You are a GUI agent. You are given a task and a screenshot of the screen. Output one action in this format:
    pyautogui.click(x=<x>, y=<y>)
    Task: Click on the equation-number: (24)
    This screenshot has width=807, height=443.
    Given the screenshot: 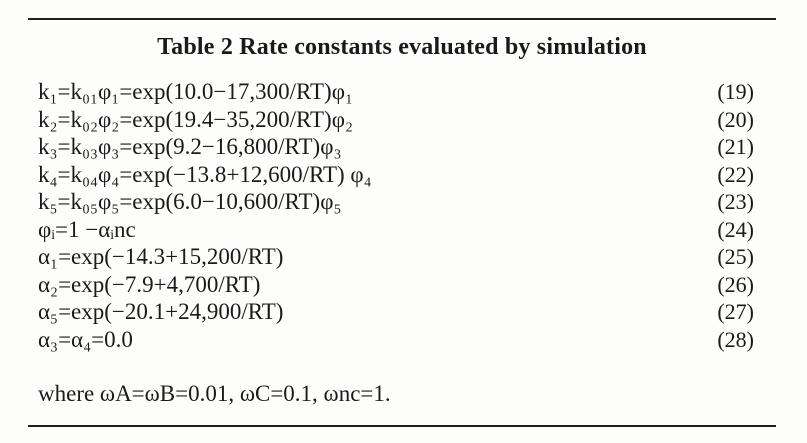 What is the action you would take?
    pyautogui.click(x=735, y=229)
    